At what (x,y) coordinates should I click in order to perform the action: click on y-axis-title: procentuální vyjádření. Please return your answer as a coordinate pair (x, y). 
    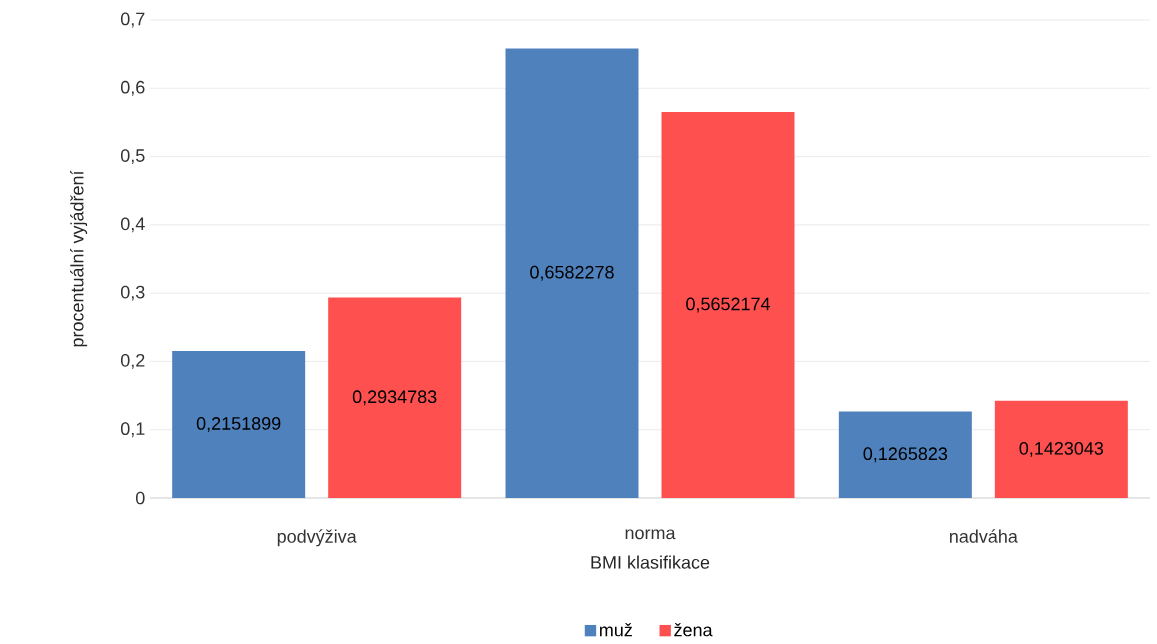
    Looking at the image, I should click on (79, 258).